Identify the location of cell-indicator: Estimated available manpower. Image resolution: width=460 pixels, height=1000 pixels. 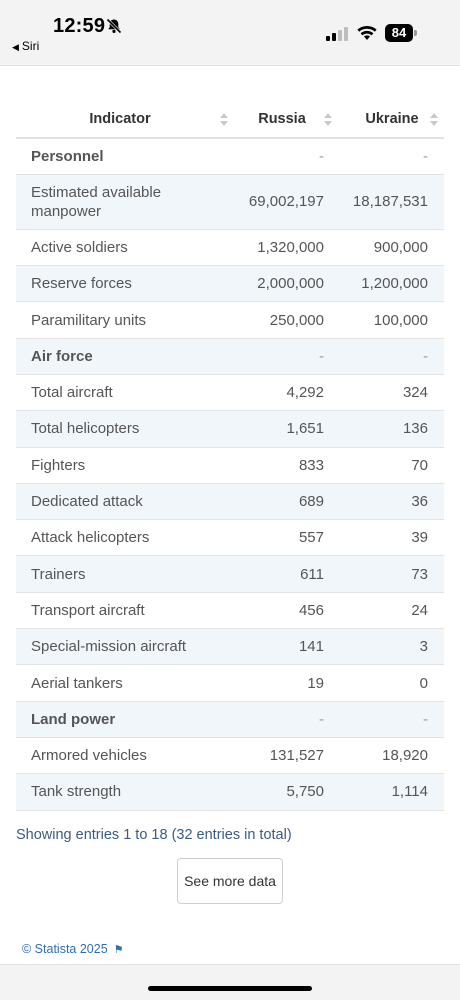
(125, 202).